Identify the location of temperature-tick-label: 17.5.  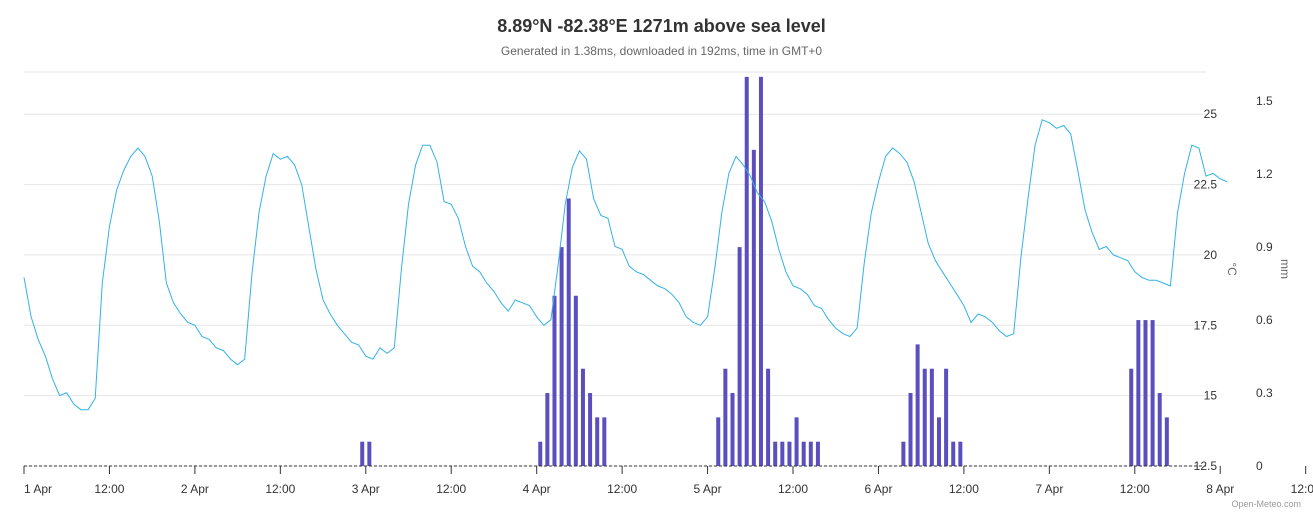
(1206, 325).